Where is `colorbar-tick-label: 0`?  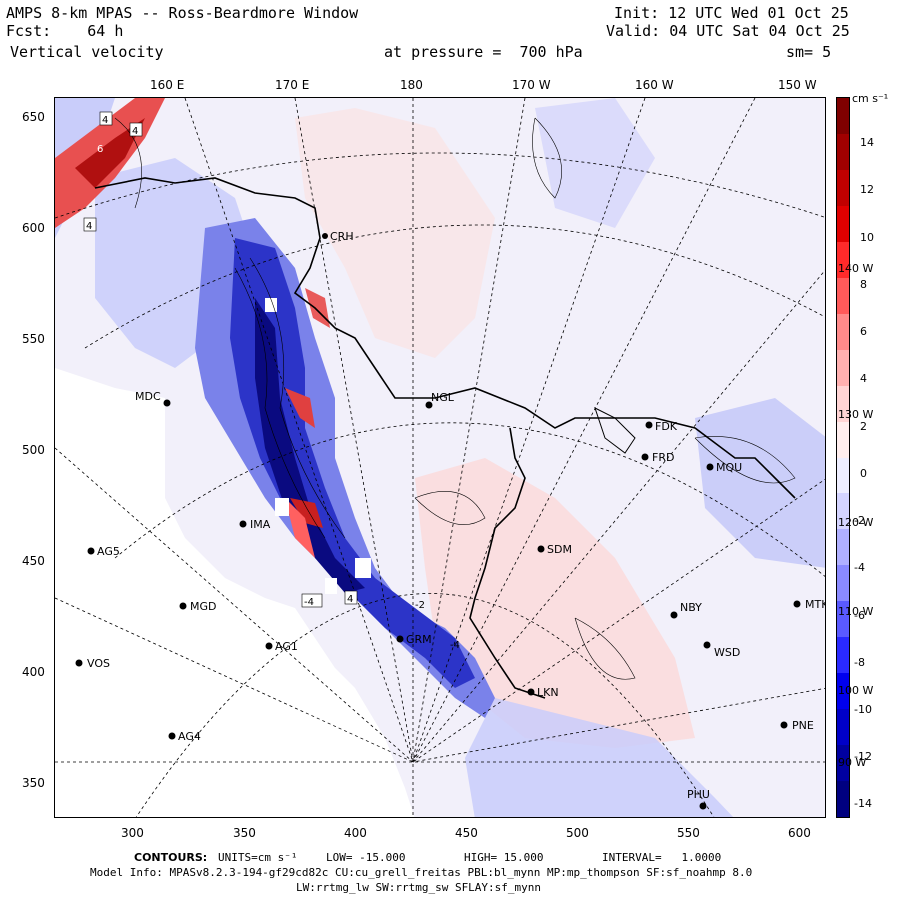 colorbar-tick-label: 0 is located at coordinates (863, 473).